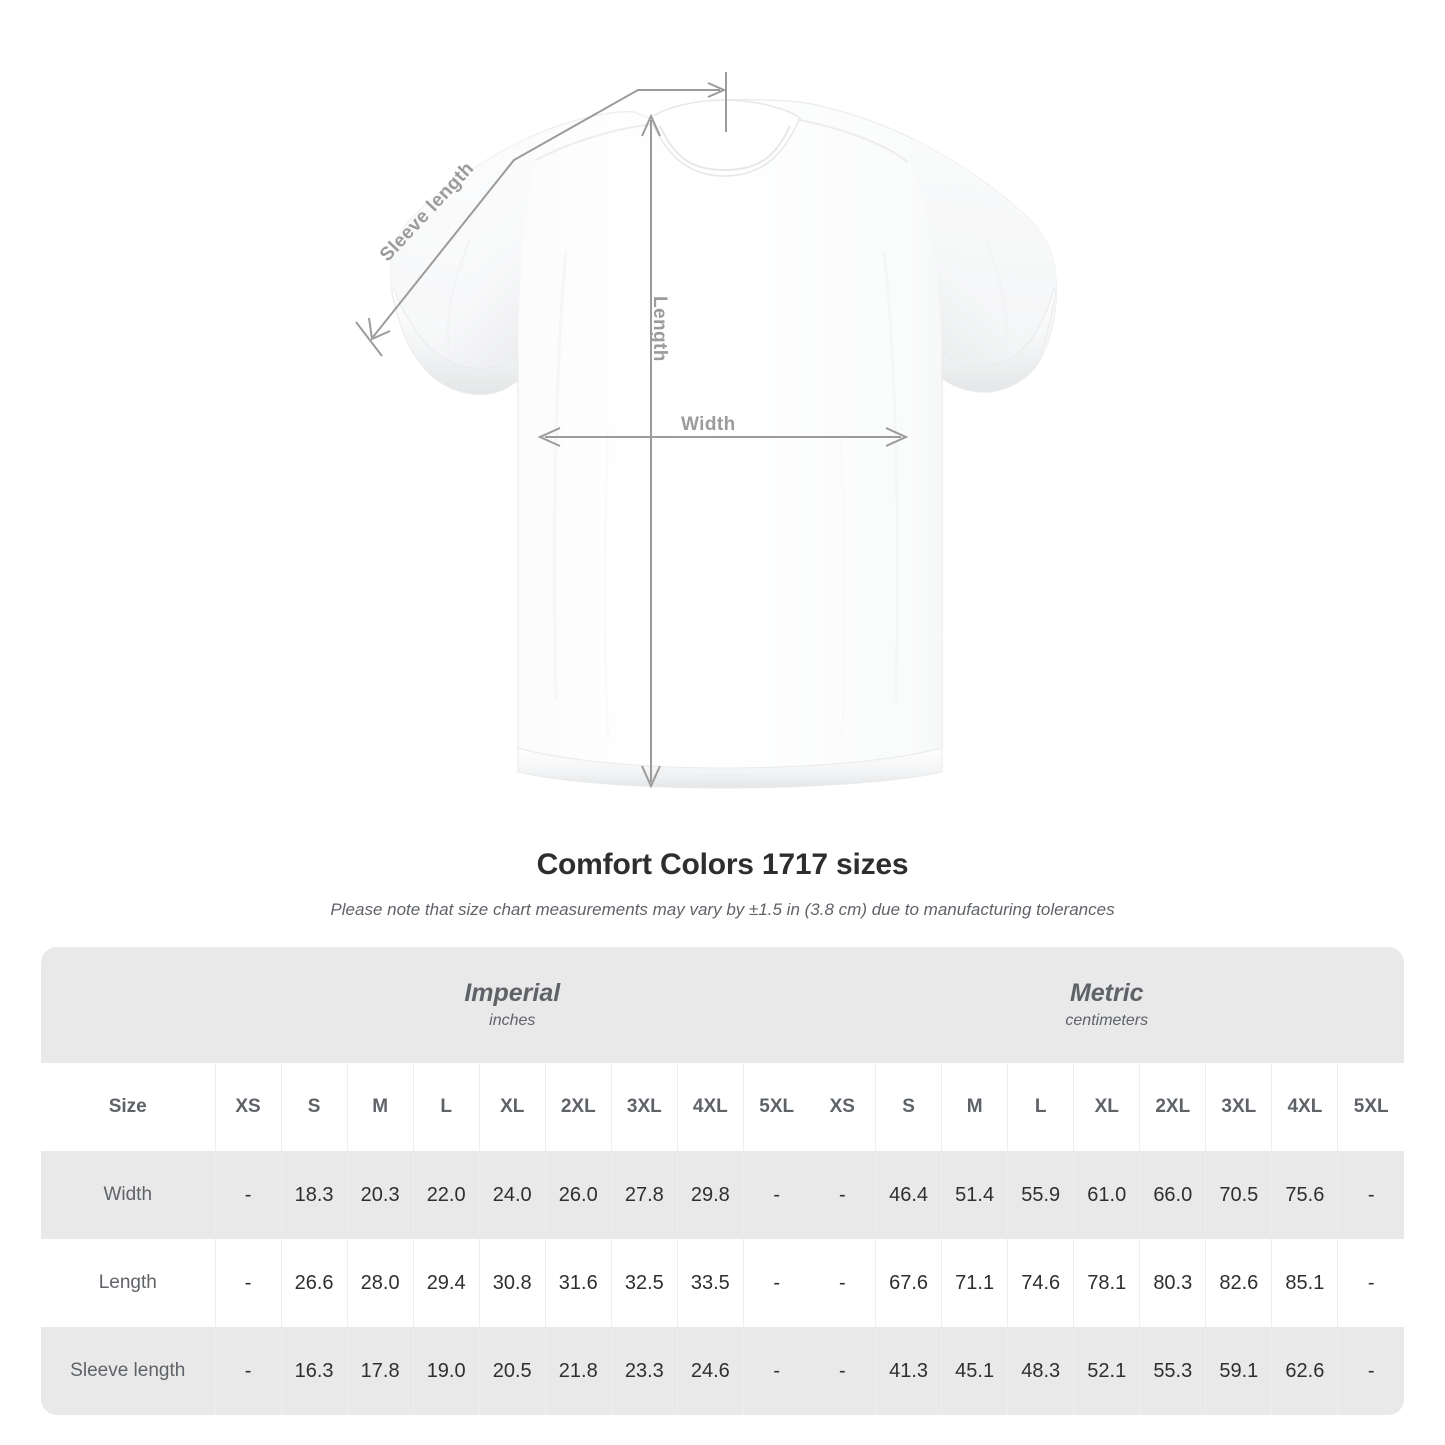 The width and height of the screenshot is (1445, 1445). What do you see at coordinates (578, 1371) in the screenshot?
I see `cell-sleeve-length-imperial-2xl: 21.8` at bounding box center [578, 1371].